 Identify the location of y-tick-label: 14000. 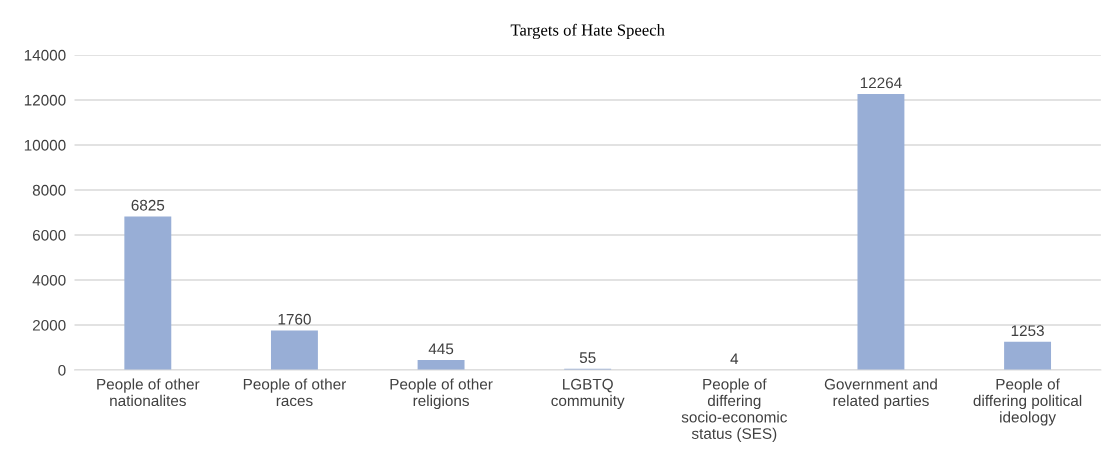
(45, 55).